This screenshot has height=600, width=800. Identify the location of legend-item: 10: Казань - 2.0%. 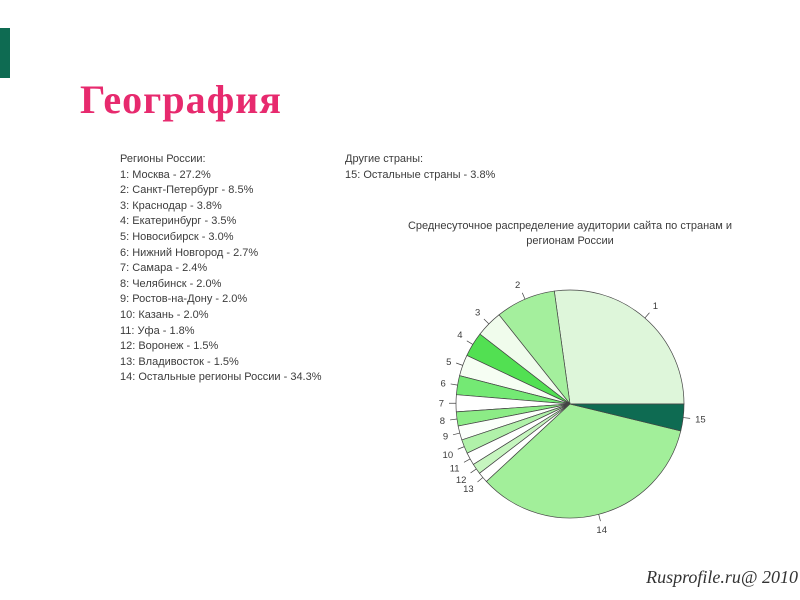
(164, 314).